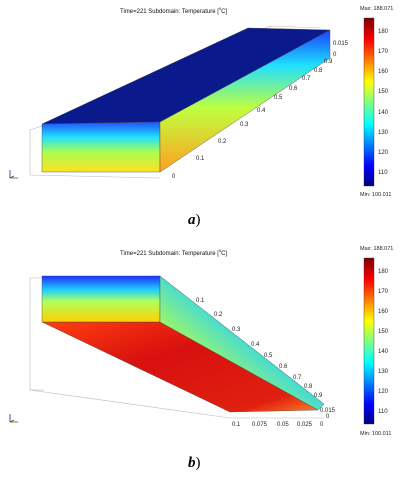 The height and width of the screenshot is (480, 402). What do you see at coordinates (305, 425) in the screenshot?
I see `axis-b-width-3: 0.025` at bounding box center [305, 425].